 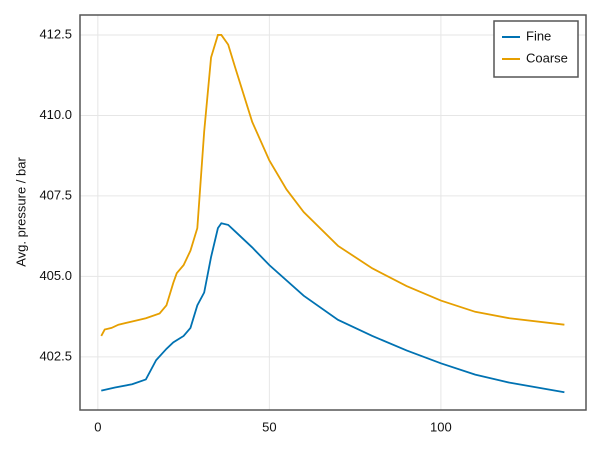 I want to click on y-tick-label: 410.0, so click(x=55, y=114).